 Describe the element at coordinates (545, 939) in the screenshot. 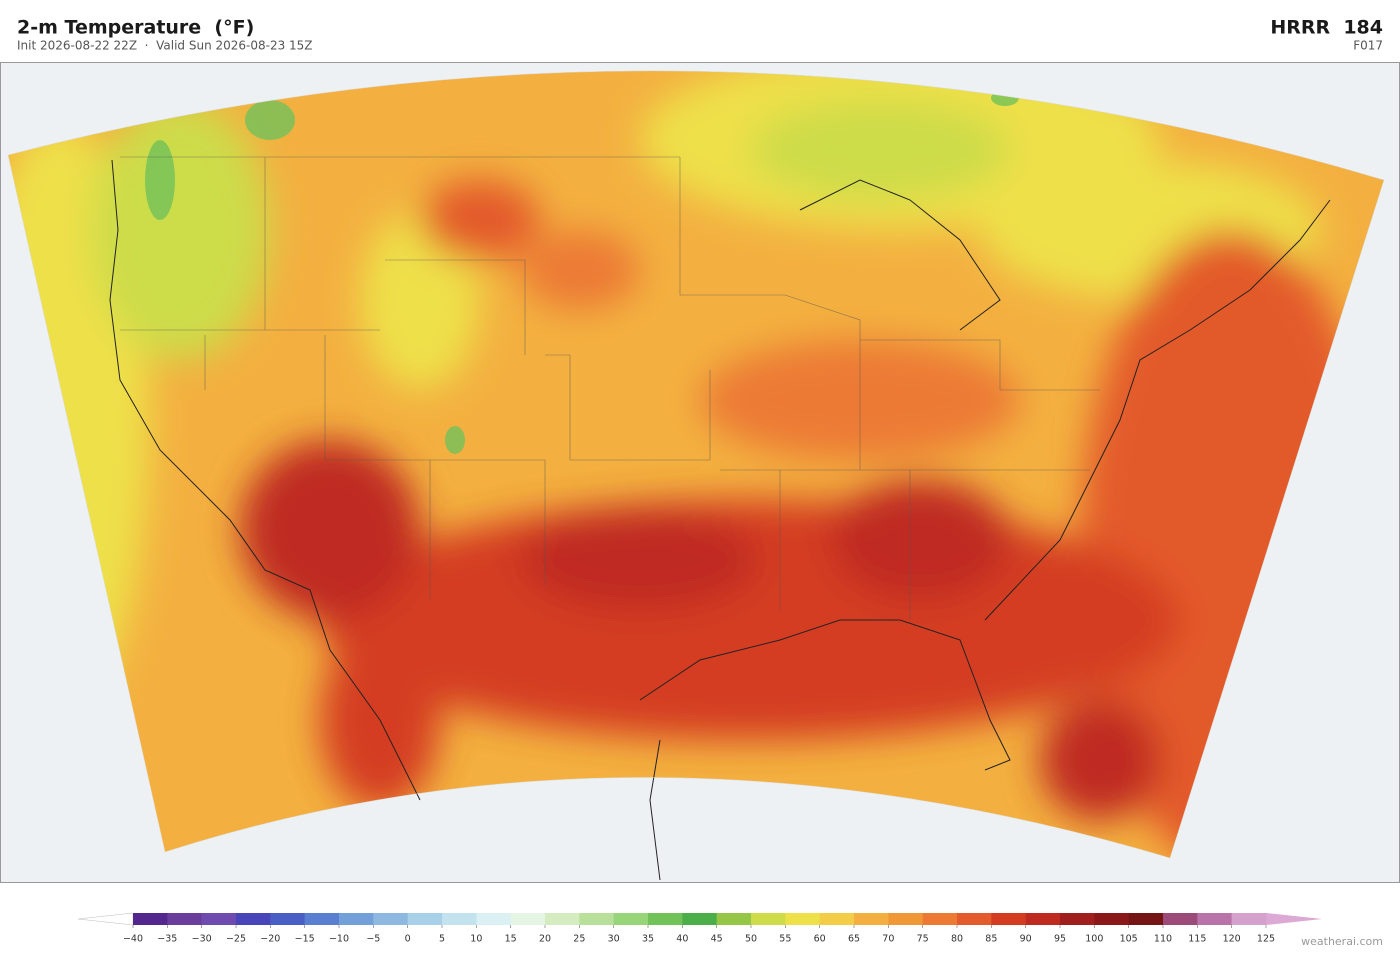

I see `colorbar-tick-label: 20` at that location.